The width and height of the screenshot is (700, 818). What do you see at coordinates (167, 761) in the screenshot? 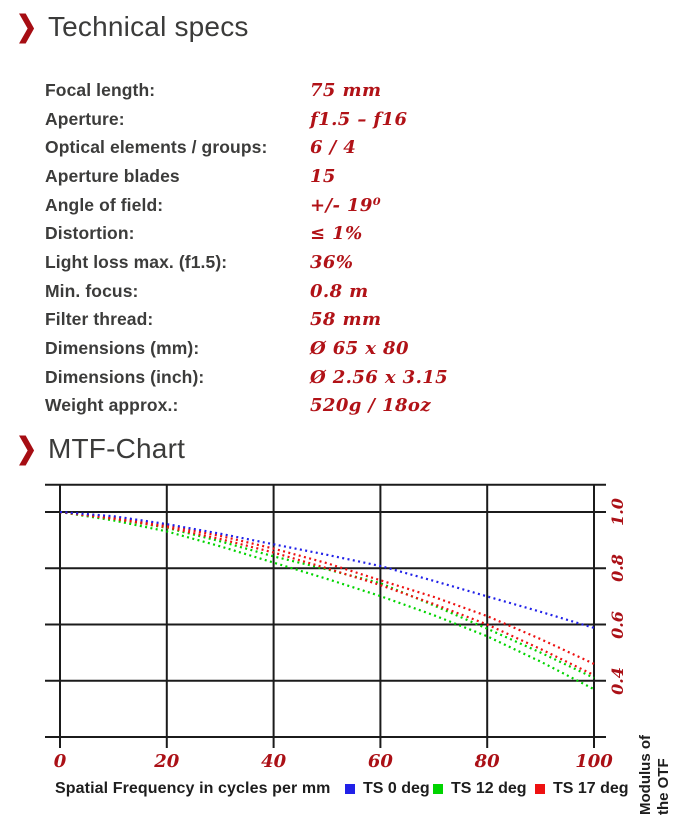
I see `x-tick-label: 20` at bounding box center [167, 761].